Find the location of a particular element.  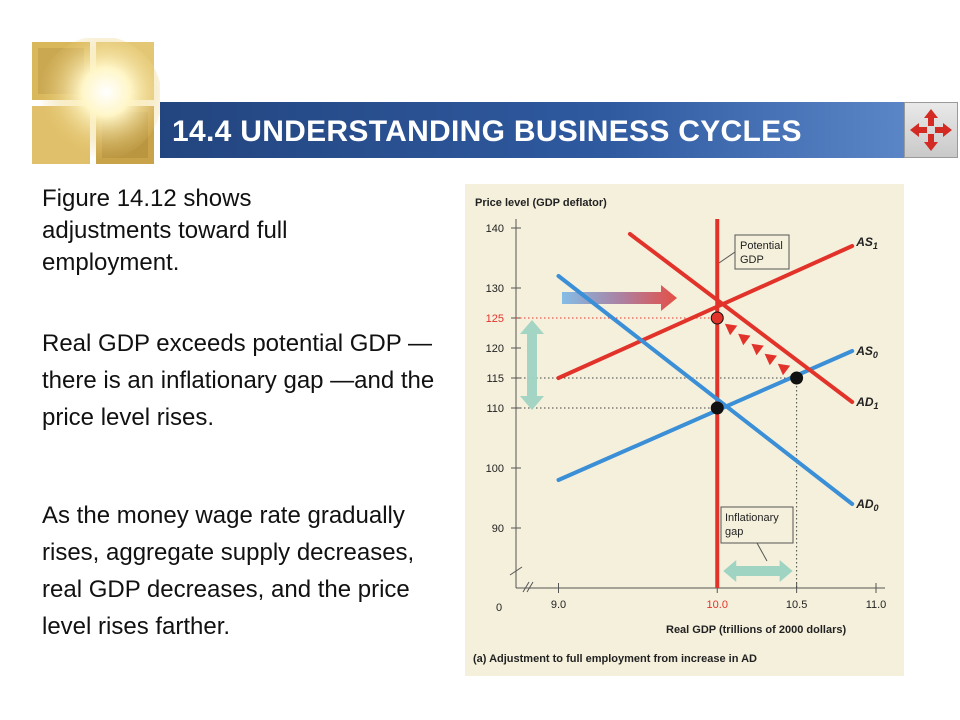

series-label-as0: AS0 is located at coordinates (866, 352).